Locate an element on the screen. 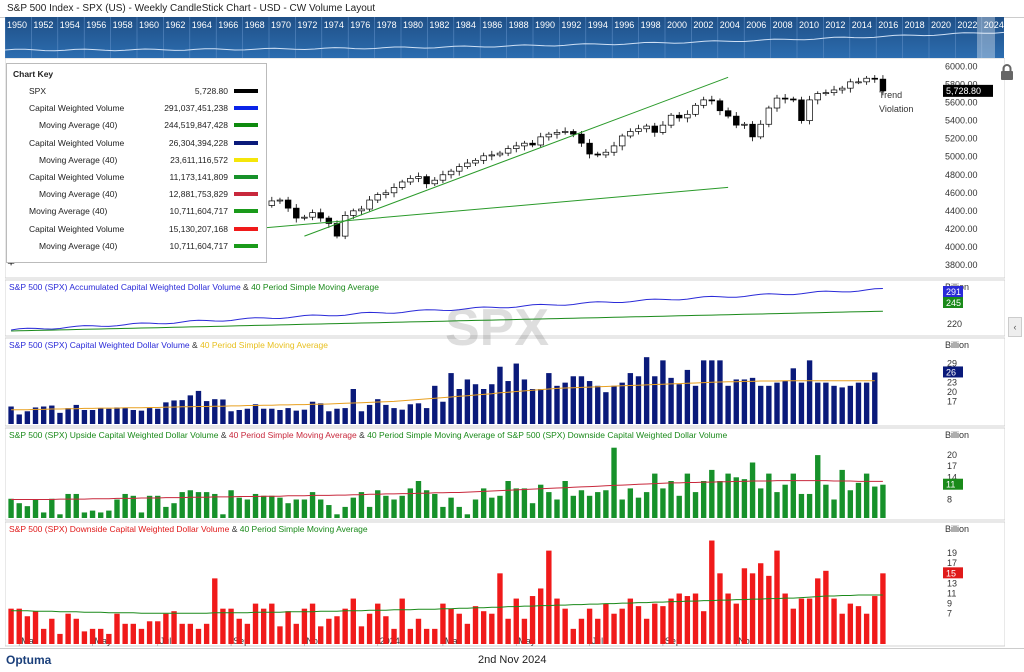 The image size is (1024, 672). lock-icon is located at coordinates (1007, 72).